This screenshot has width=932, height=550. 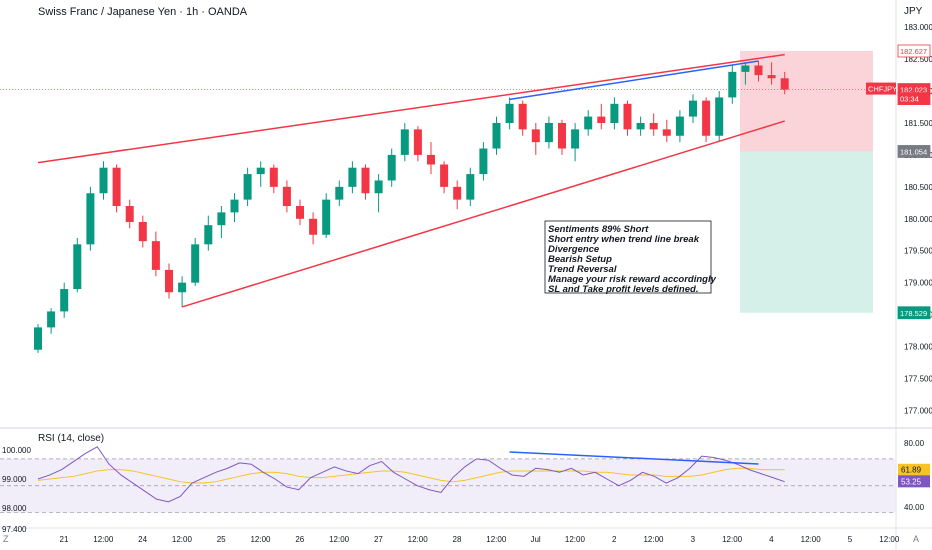 I want to click on rsi-left-tick: 99.000, so click(x=14, y=479).